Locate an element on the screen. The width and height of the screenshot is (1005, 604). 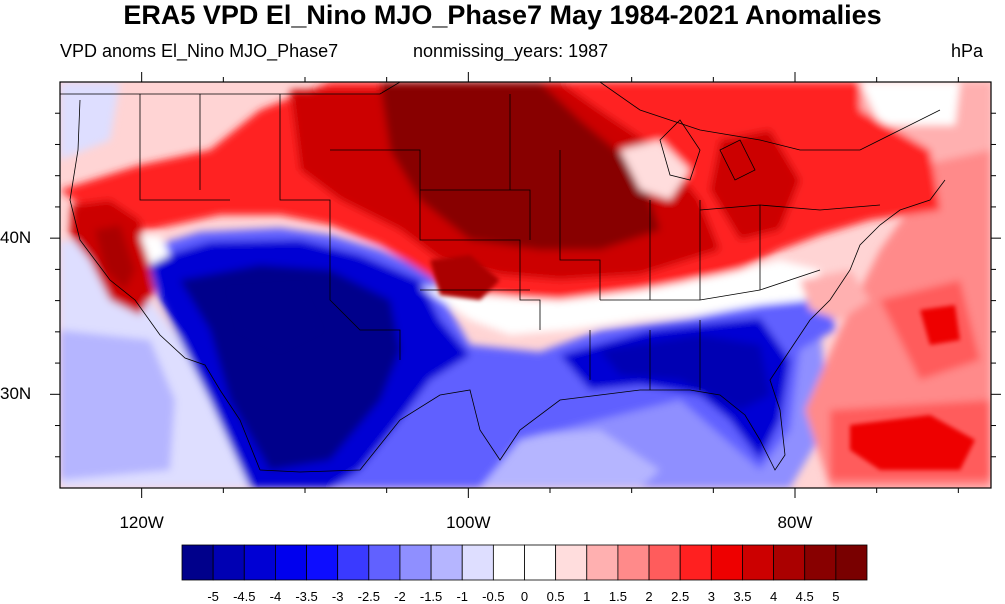
colorbar-label: -0.5 is located at coordinates (493, 596).